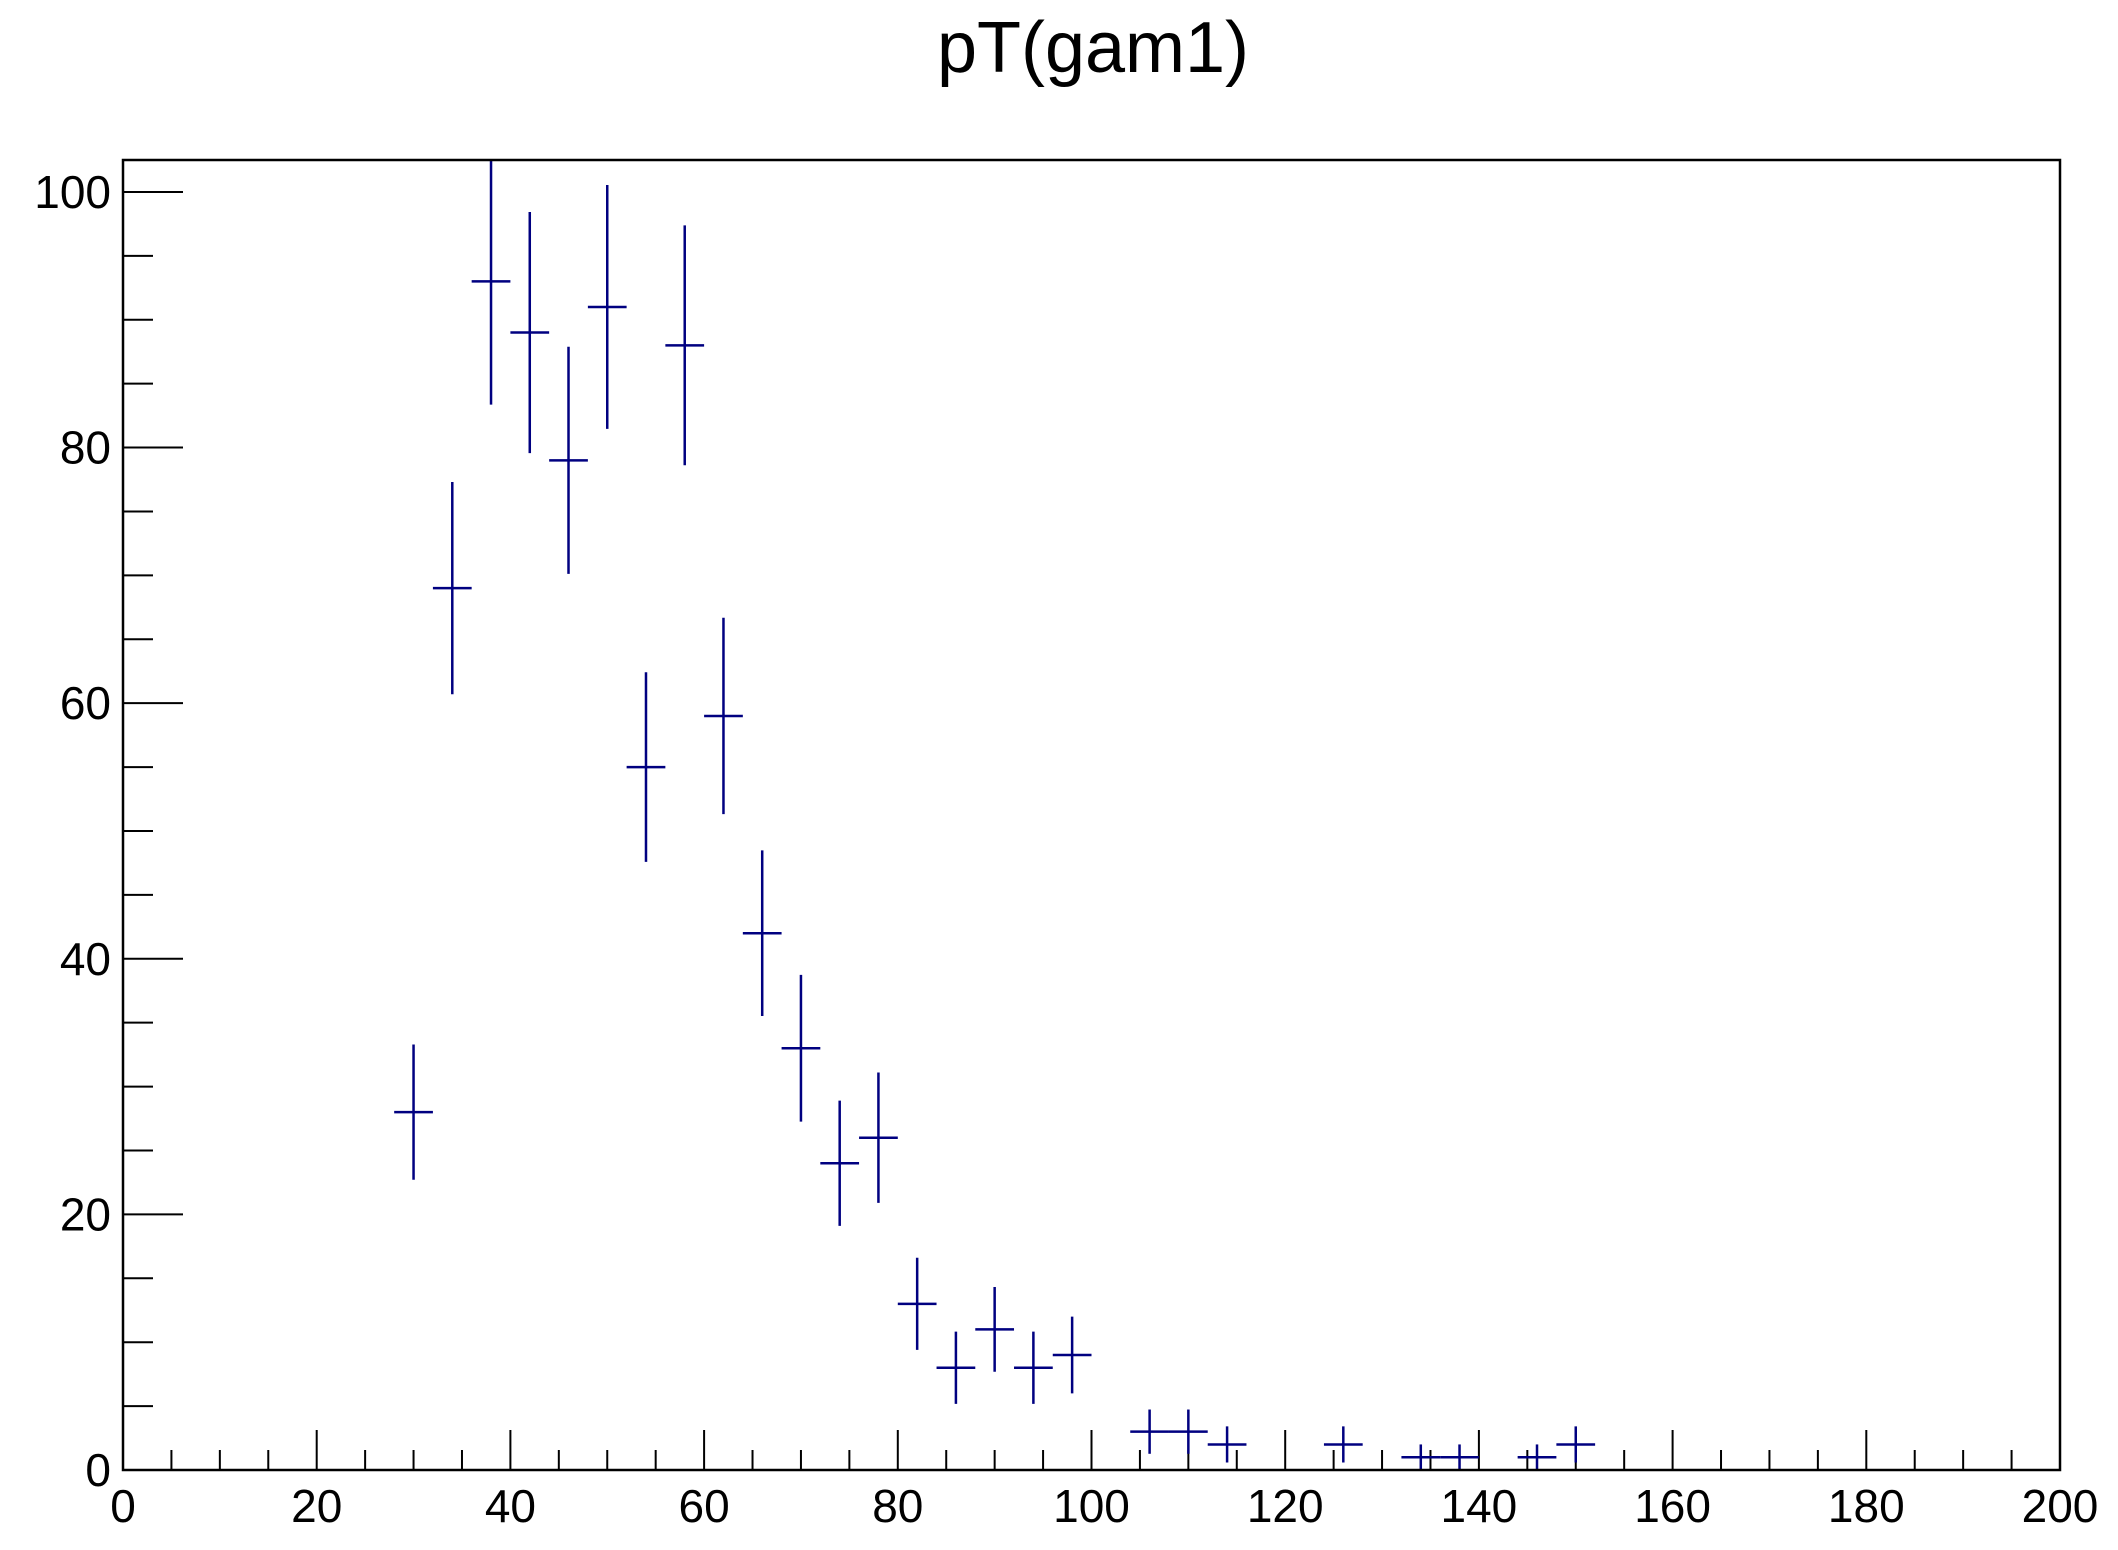 The height and width of the screenshot is (1550, 2118). What do you see at coordinates (1093, 48) in the screenshot?
I see `chart-title: pT(gam1)` at bounding box center [1093, 48].